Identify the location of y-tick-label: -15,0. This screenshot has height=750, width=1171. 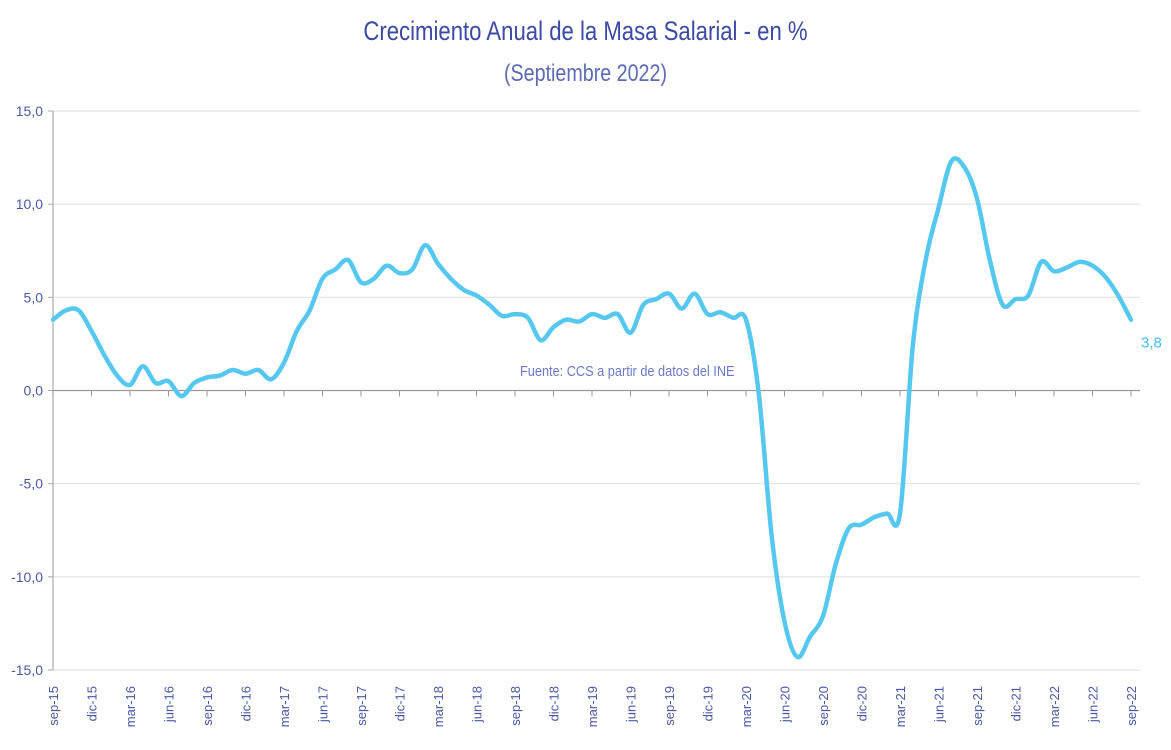
(27, 670).